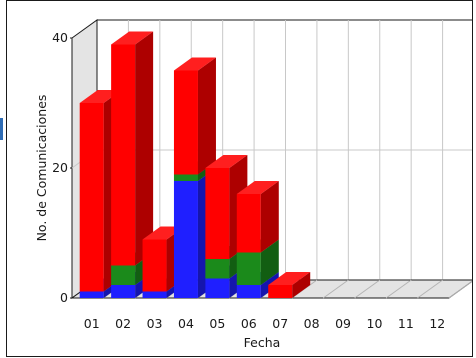  I want to click on y-tick-20: 20, so click(60, 167).